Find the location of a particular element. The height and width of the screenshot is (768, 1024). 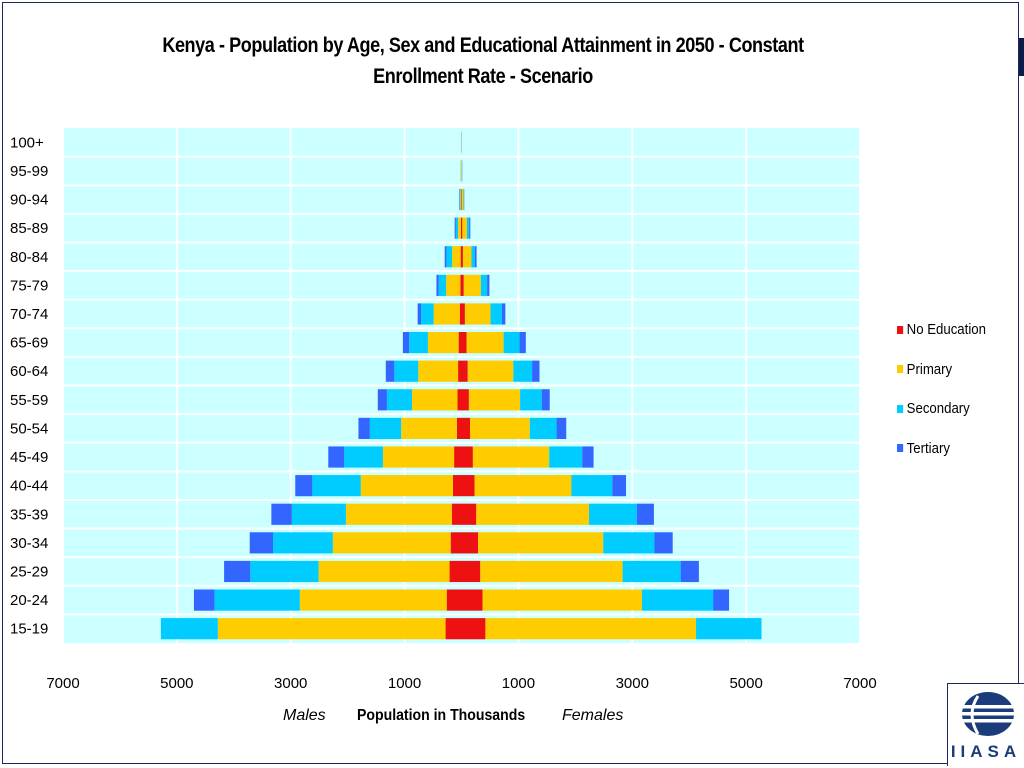

x-tick-6: 5000 is located at coordinates (745, 683).